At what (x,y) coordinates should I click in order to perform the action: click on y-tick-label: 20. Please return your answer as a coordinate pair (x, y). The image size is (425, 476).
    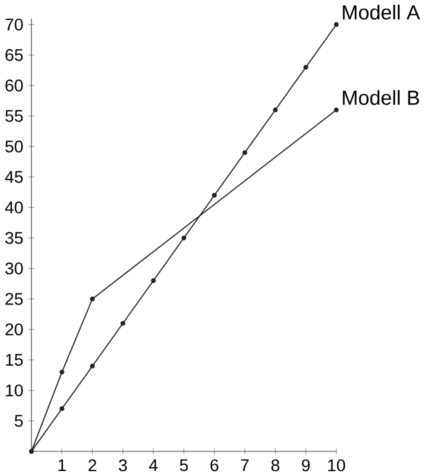
    Looking at the image, I should click on (14, 329).